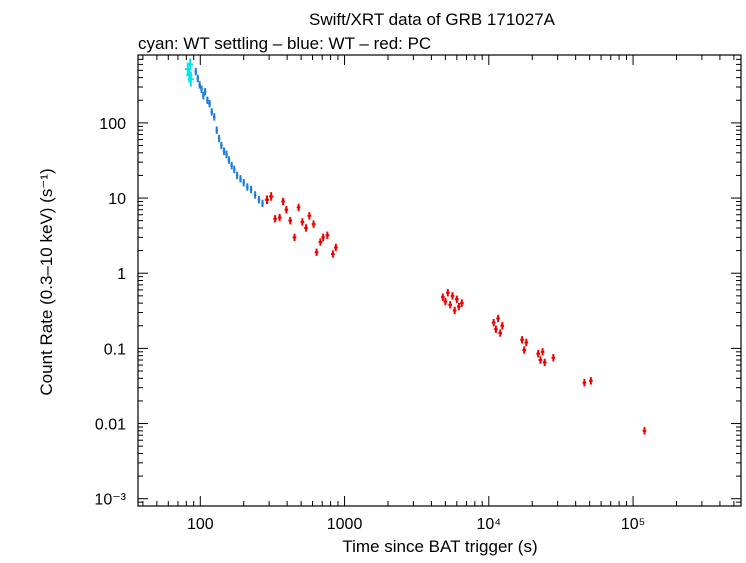  What do you see at coordinates (439, 546) in the screenshot?
I see `x-axis-label: Time since BAT trigger (s)` at bounding box center [439, 546].